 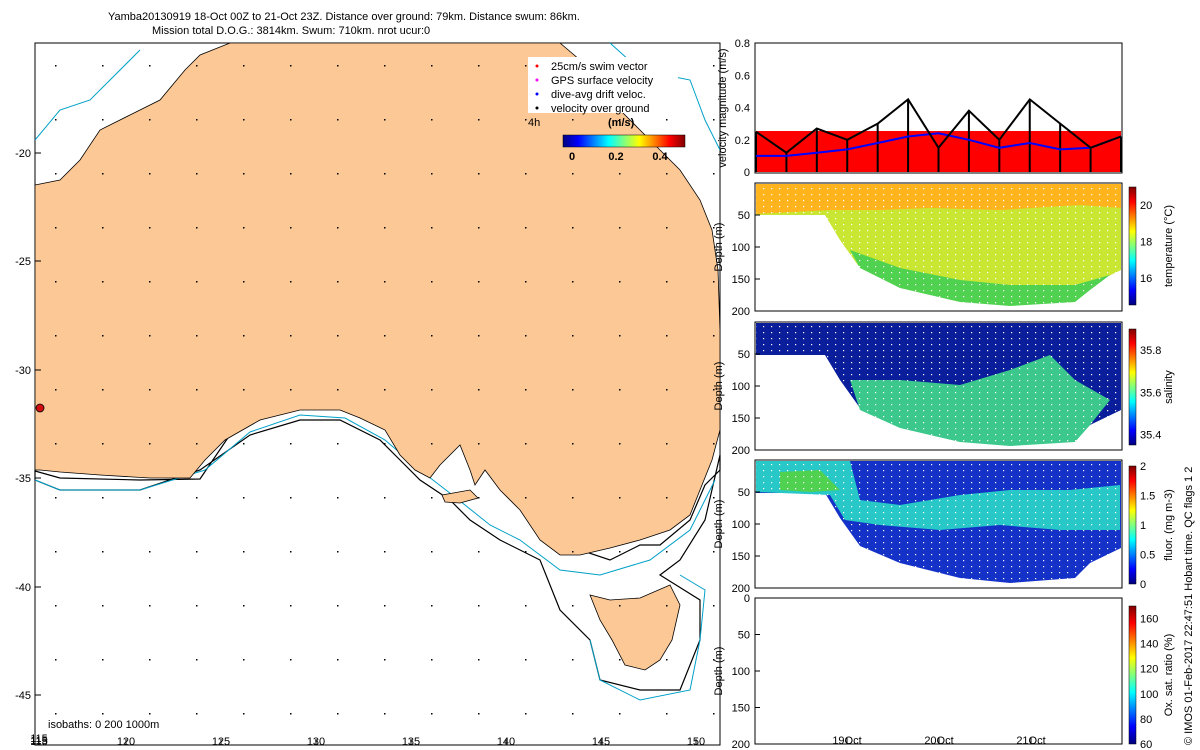 What do you see at coordinates (39, 739) in the screenshot?
I see `lon-tick-labels: 115` at bounding box center [39, 739].